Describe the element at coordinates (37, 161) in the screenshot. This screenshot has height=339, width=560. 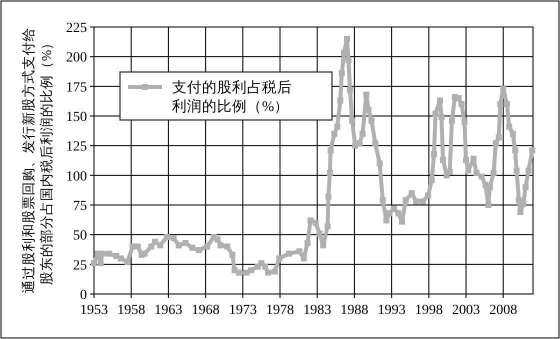
I see `y-axis-title: 通过股利和股票回购、发行新股方式支付给股东的部分占国内税后利润的比例（%）` at that location.